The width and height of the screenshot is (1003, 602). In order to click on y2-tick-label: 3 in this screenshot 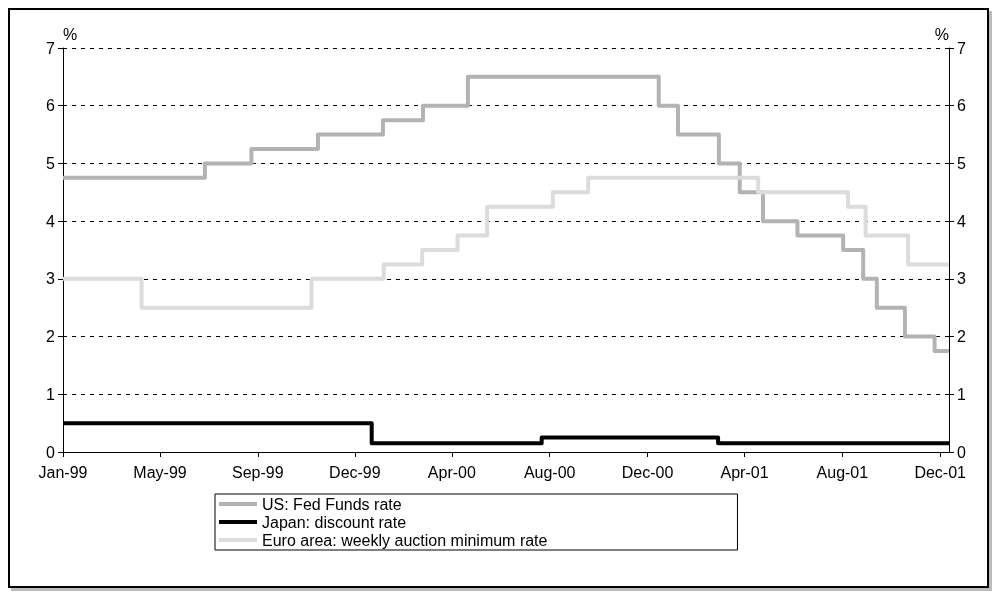, I will do `click(961, 279)`.